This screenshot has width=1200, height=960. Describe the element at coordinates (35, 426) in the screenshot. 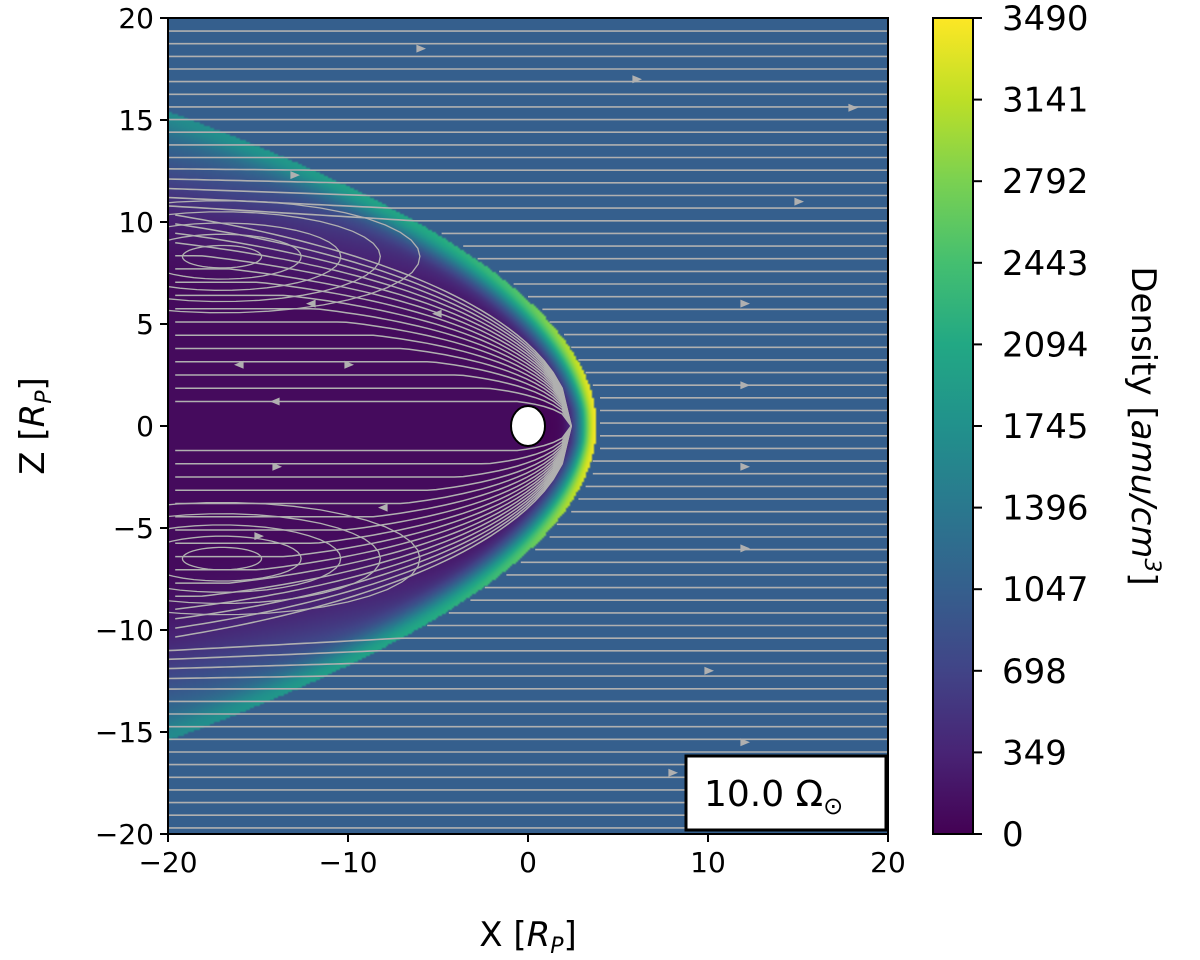

I see `y-axis-label: Z [RP]` at that location.